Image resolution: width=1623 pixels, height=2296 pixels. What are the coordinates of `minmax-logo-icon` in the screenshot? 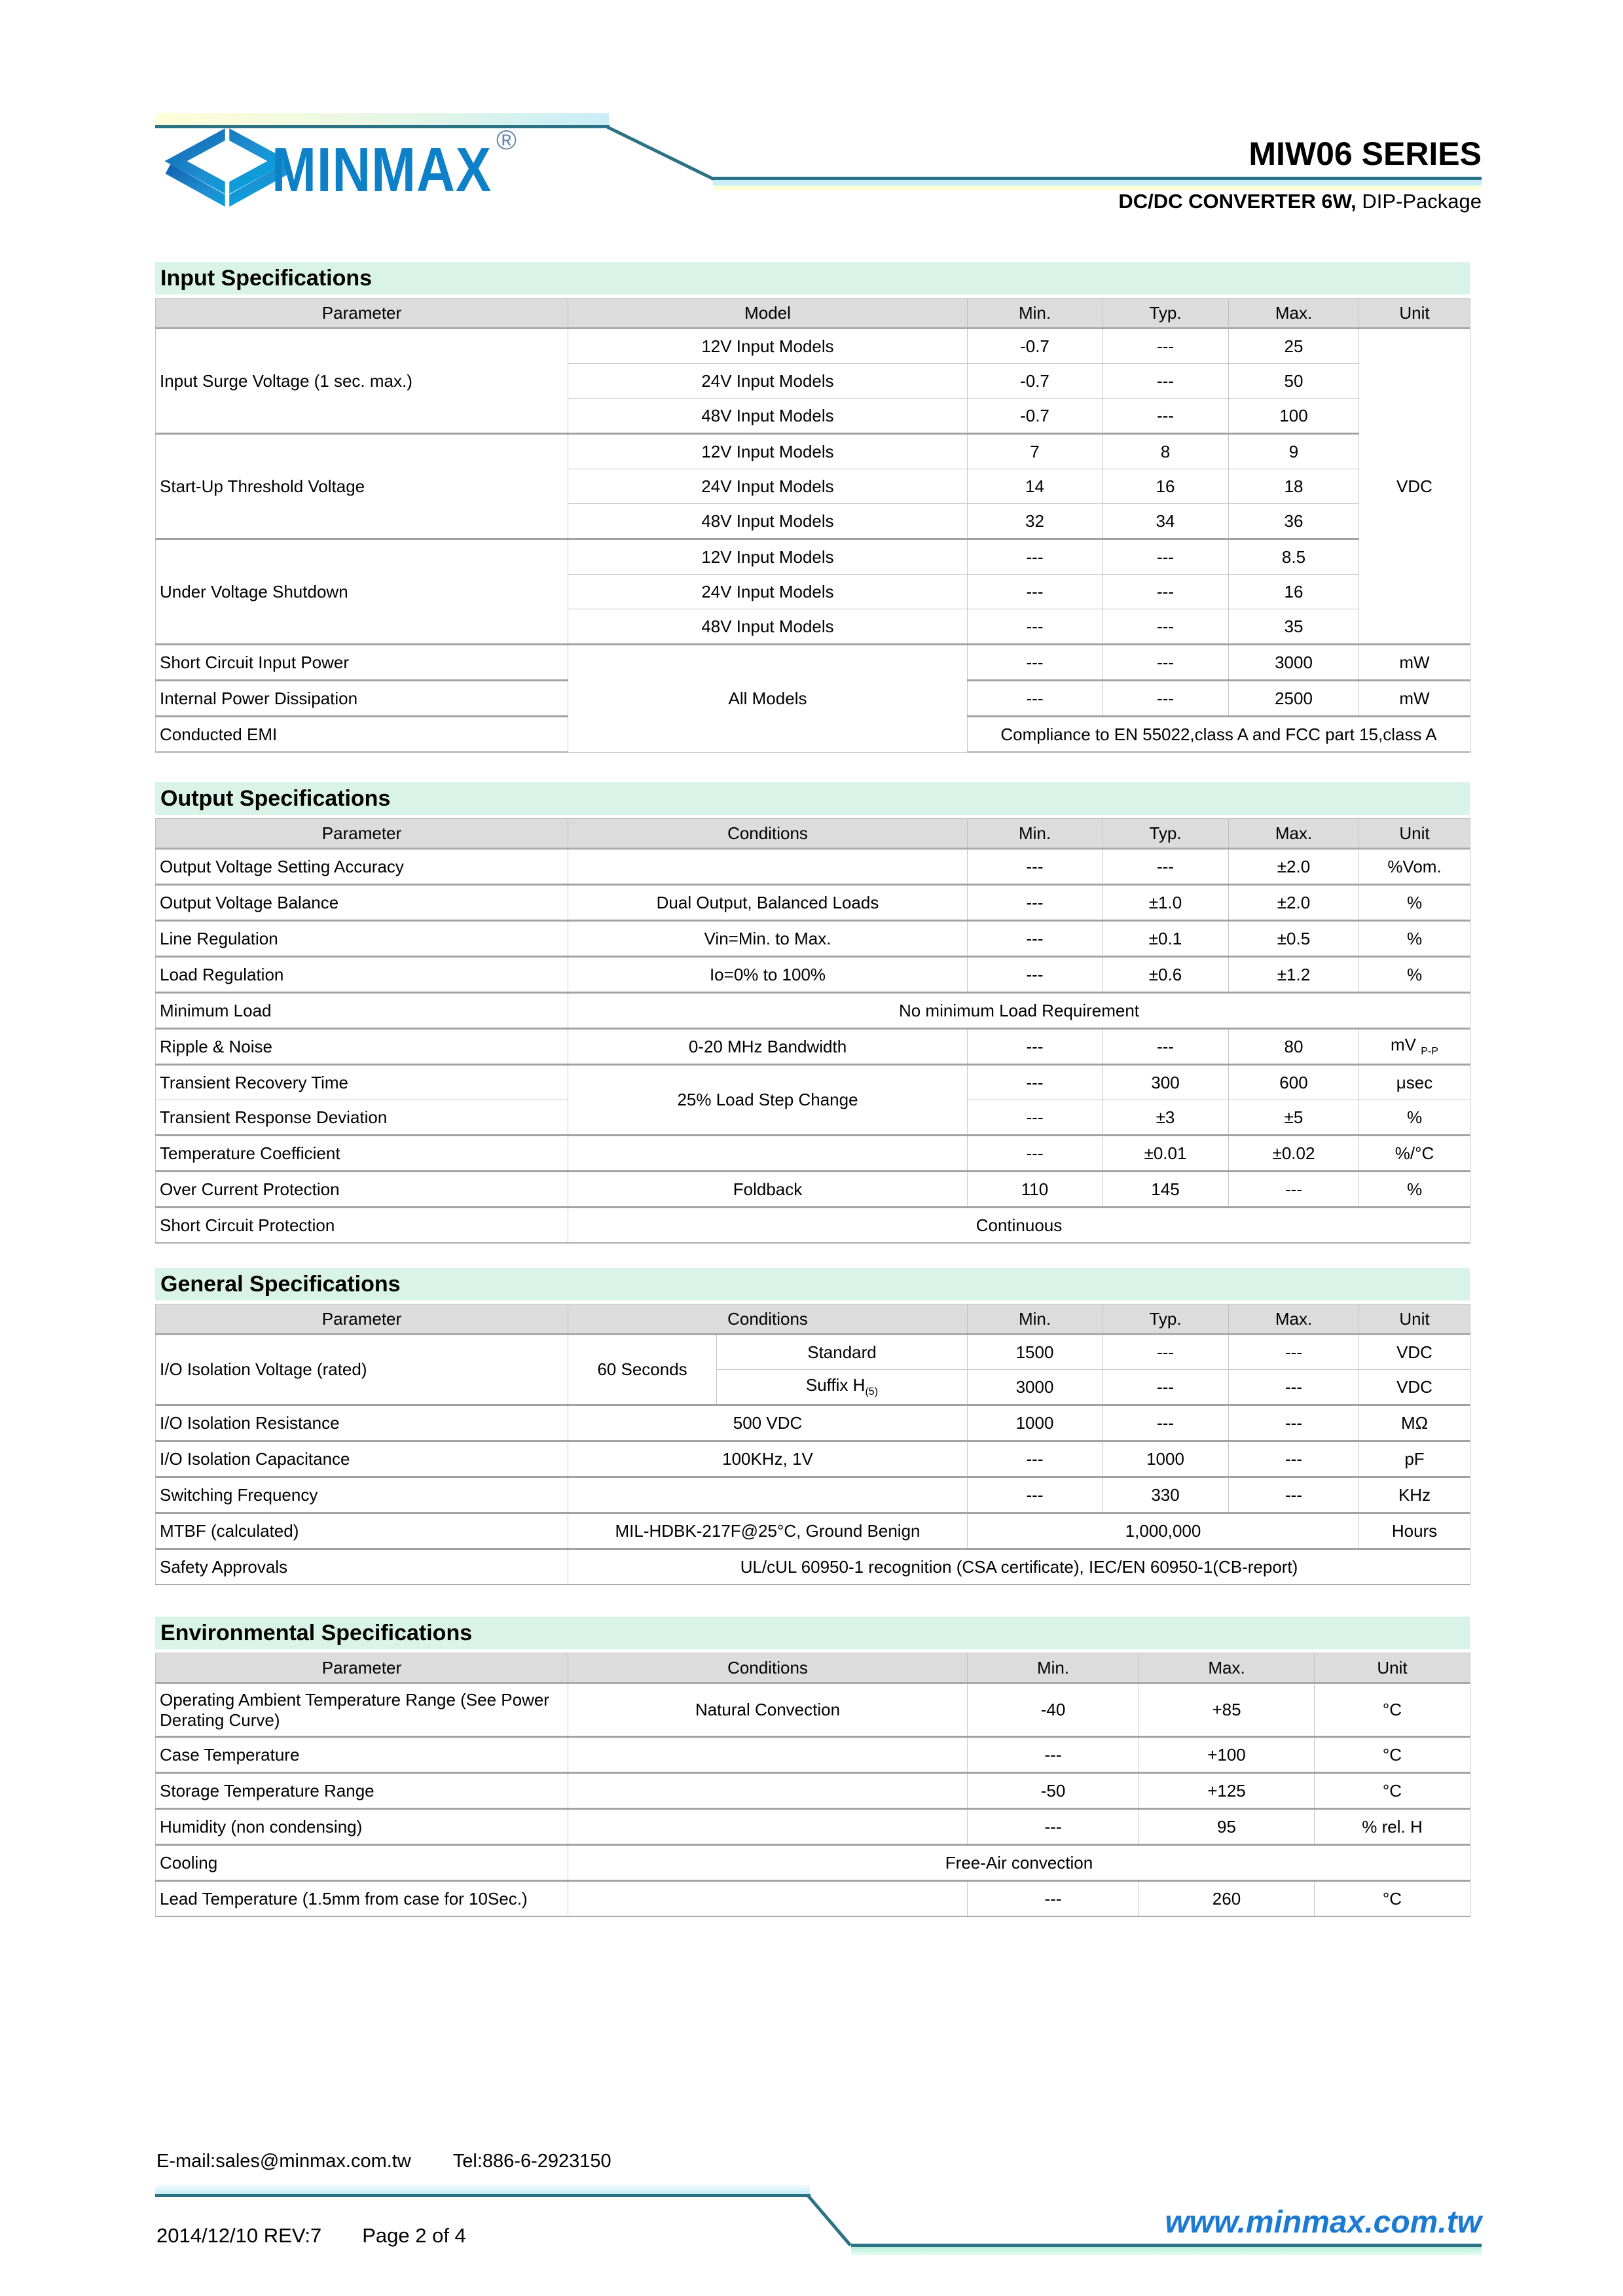 It's located at (227, 168).